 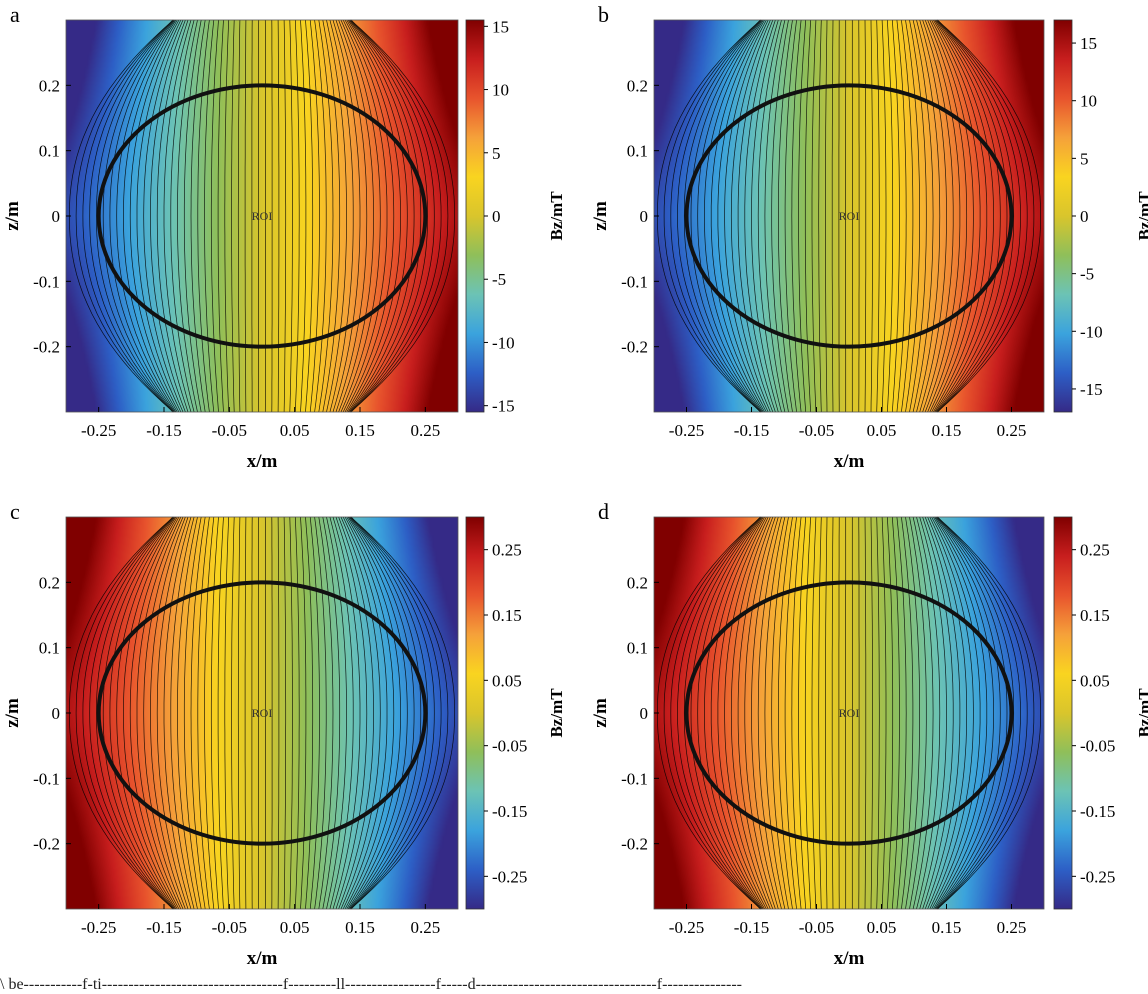 I want to click on panel-letter: c, so click(x=15, y=511).